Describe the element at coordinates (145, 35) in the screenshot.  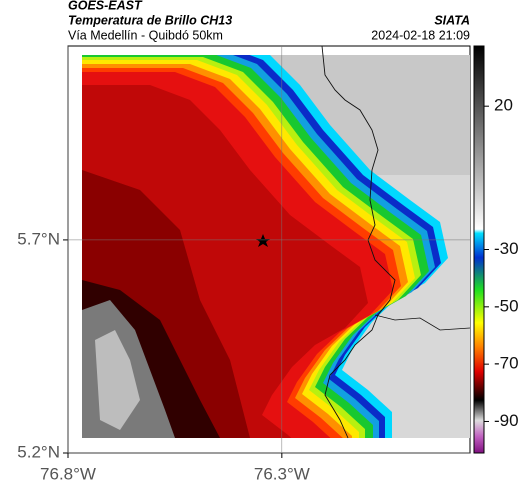
I see `route: Vía Medellín - Quibdó 50km` at that location.